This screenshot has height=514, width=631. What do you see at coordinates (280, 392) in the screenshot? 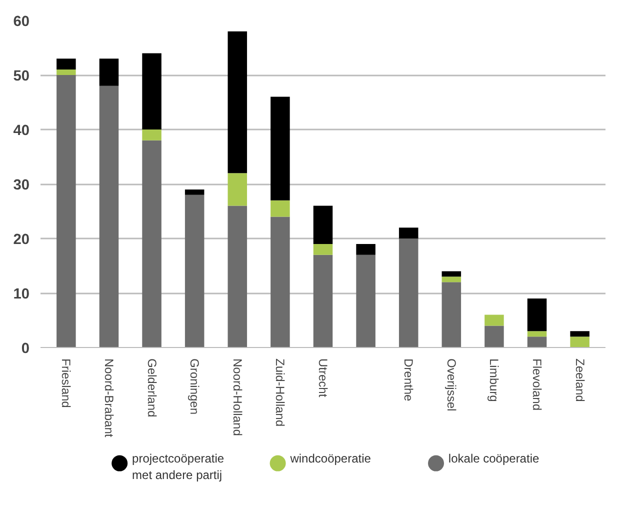
I see `x-tick-label: Zuid-Holland` at bounding box center [280, 392].